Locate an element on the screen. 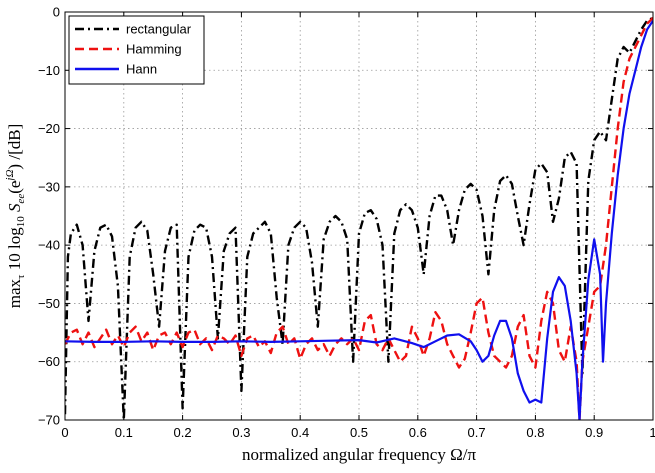  x-tick-label: 0.9 is located at coordinates (594, 432).